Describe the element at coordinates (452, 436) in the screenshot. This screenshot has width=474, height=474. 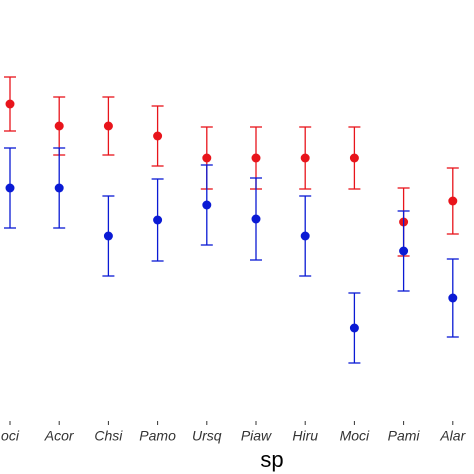
I see `x-tick-label: Alar` at that location.